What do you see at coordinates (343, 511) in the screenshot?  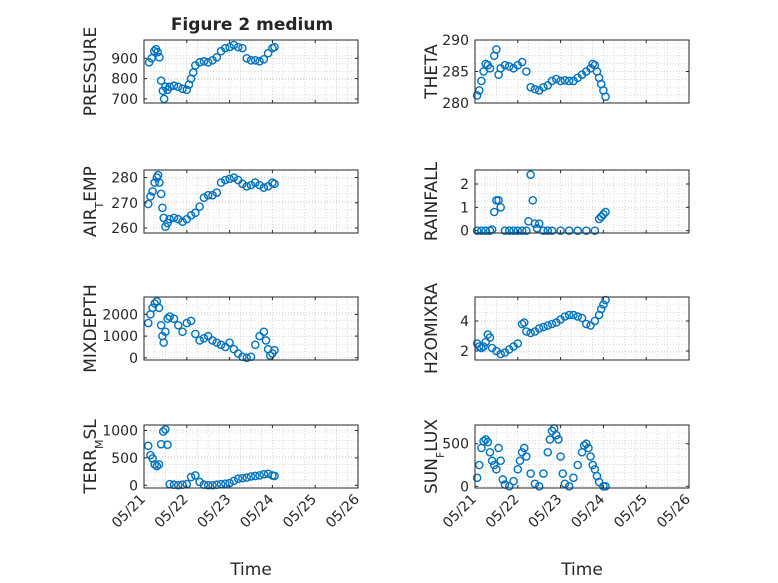 I see `x-tick-label: 05/26` at bounding box center [343, 511].